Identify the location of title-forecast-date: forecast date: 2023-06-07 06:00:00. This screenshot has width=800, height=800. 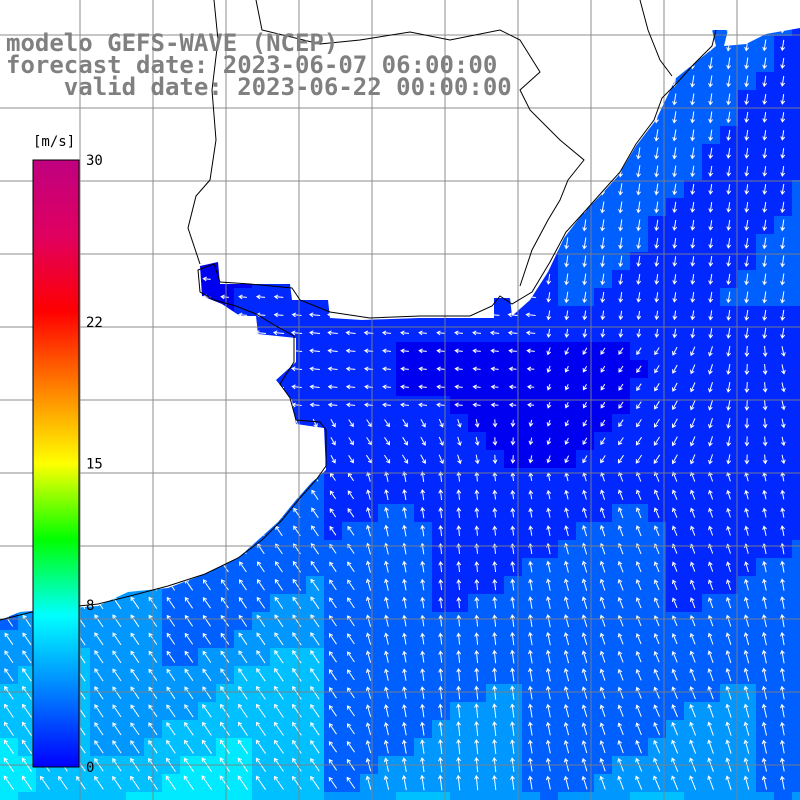
(252, 65).